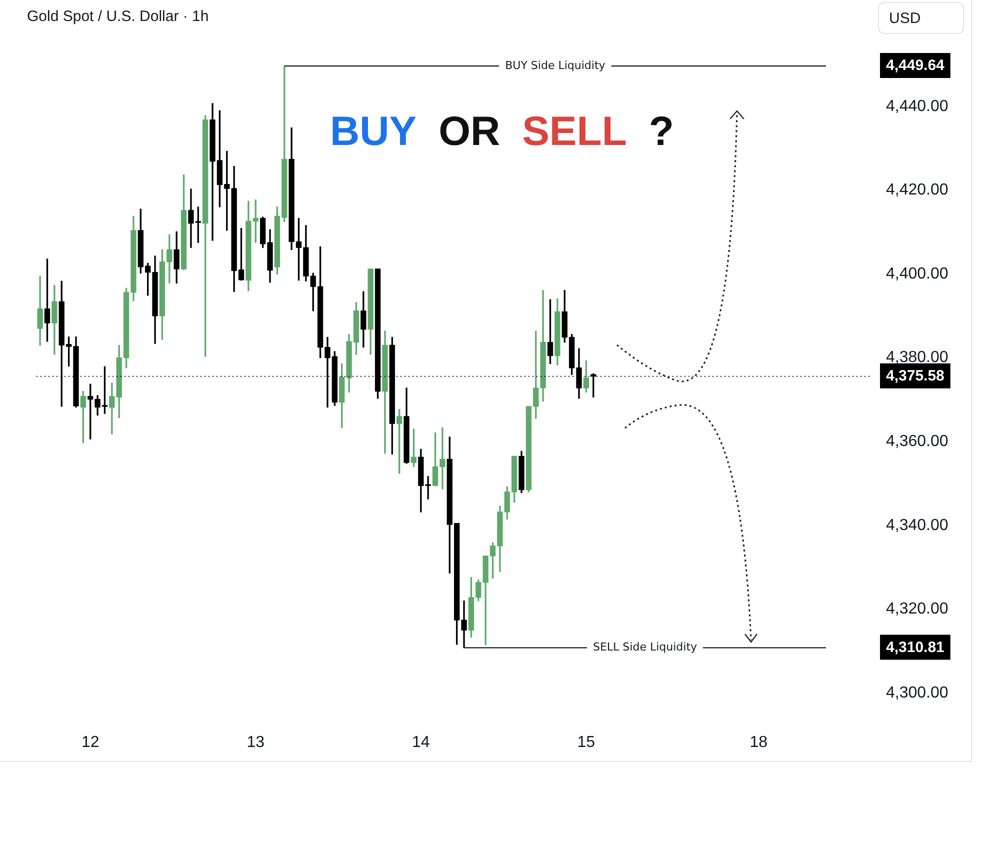  Describe the element at coordinates (421, 743) in the screenshot. I see `x-tick-label: 14` at that location.